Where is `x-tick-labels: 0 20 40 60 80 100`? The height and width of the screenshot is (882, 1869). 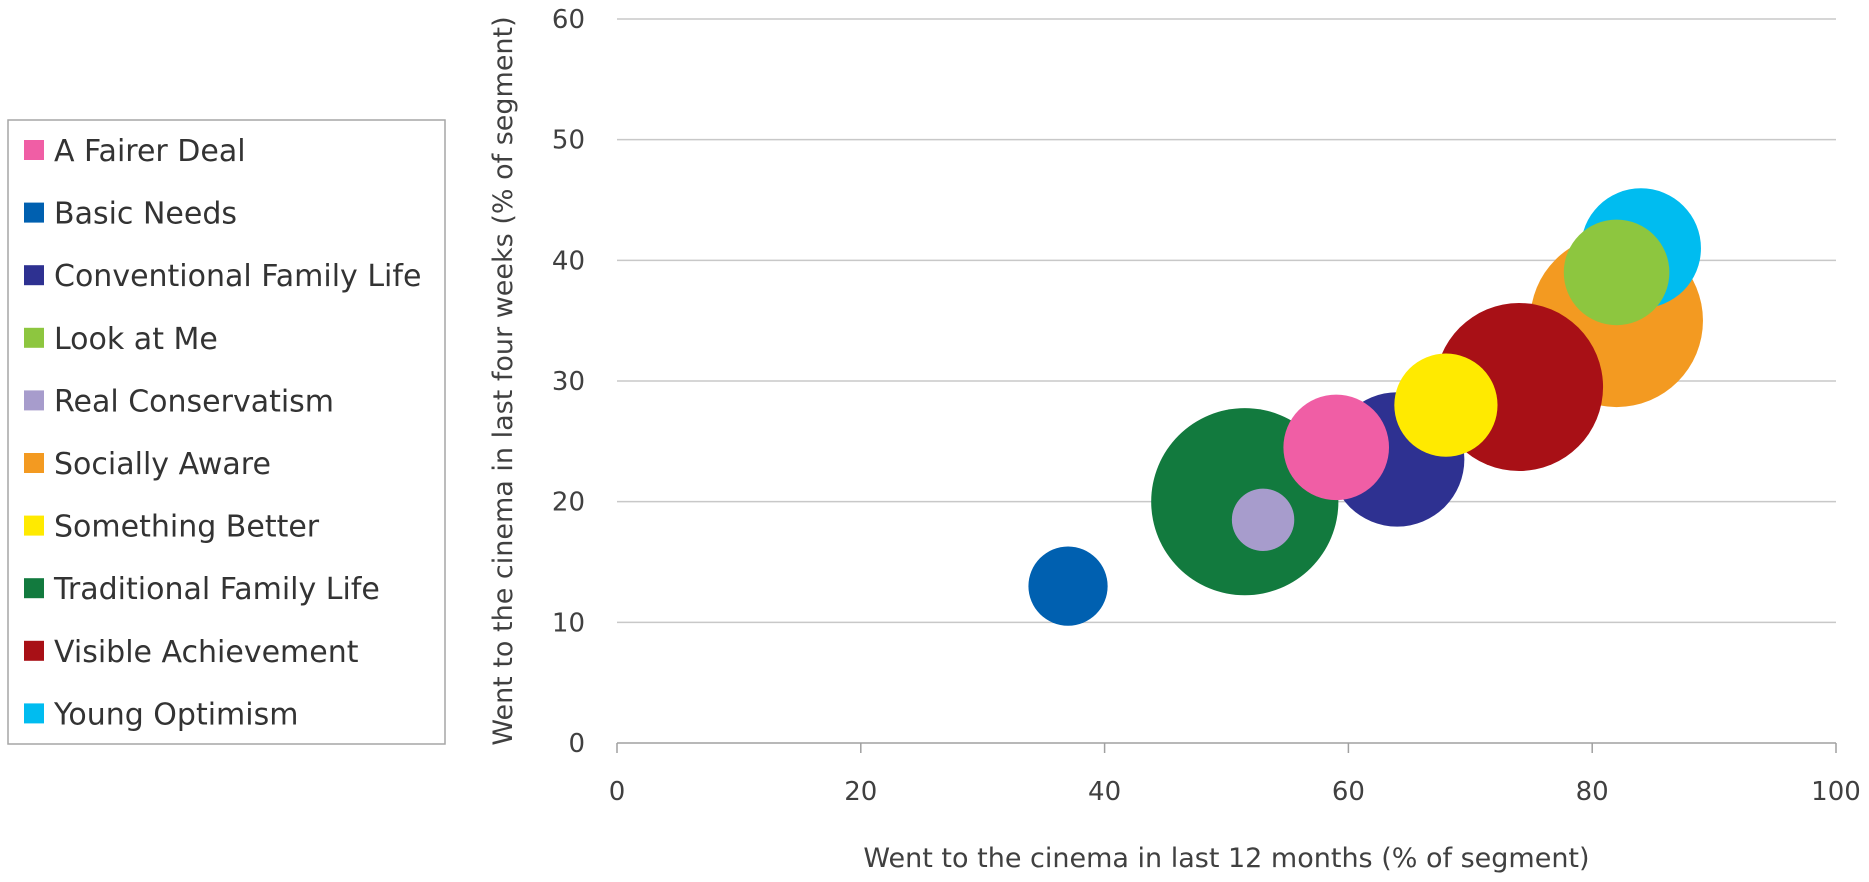
x-tick-labels: 0 20 40 60 80 100 is located at coordinates (1235, 792).